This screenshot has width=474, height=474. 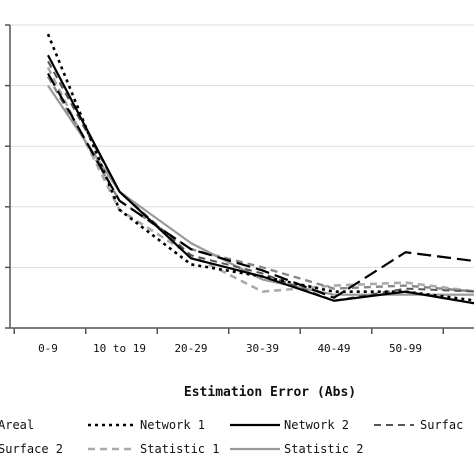 What do you see at coordinates (323, 449) in the screenshot?
I see `legend-label: Statistic 2` at bounding box center [323, 449].